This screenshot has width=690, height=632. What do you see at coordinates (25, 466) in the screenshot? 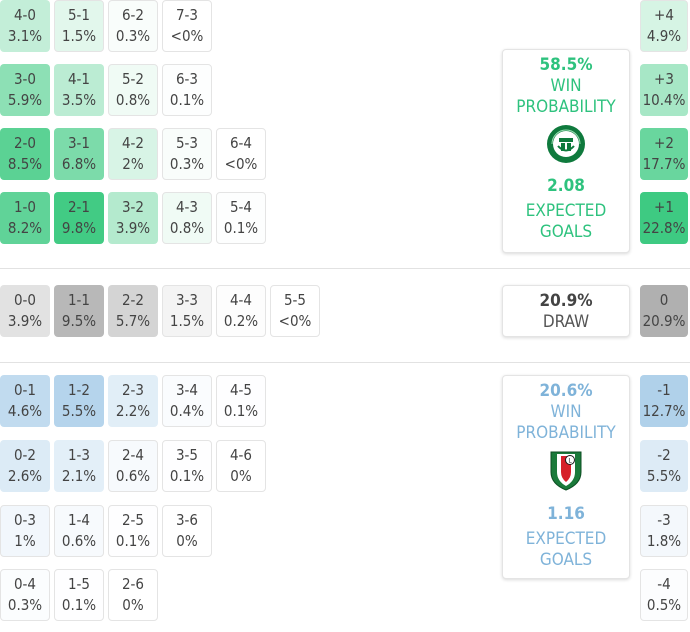
I see `score-cell: 0-2 2.6%` at bounding box center [25, 466].